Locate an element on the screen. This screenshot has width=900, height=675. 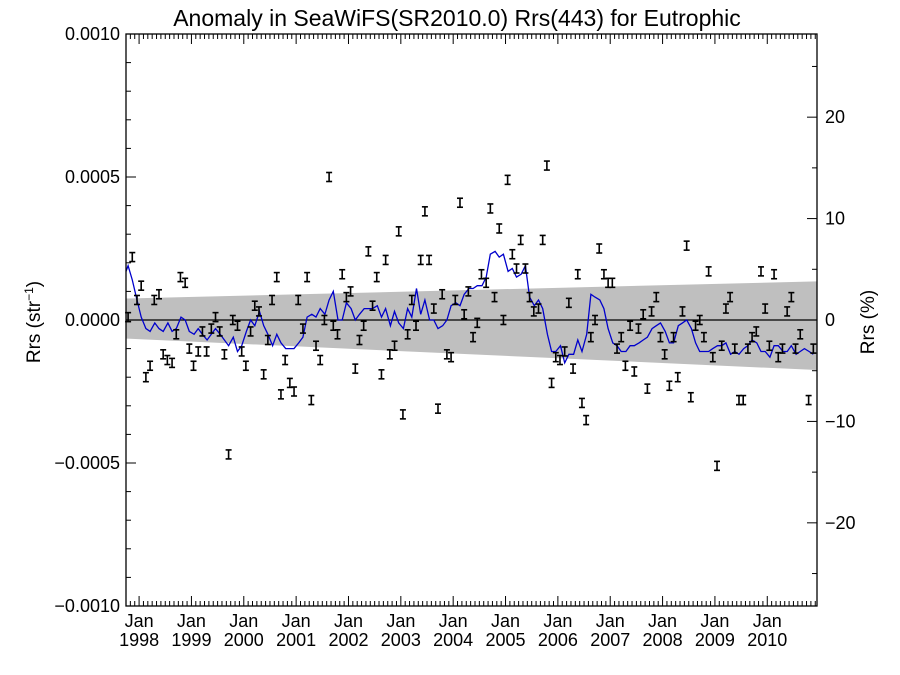
x-tick-label-year: 2005 is located at coordinates (506, 640).